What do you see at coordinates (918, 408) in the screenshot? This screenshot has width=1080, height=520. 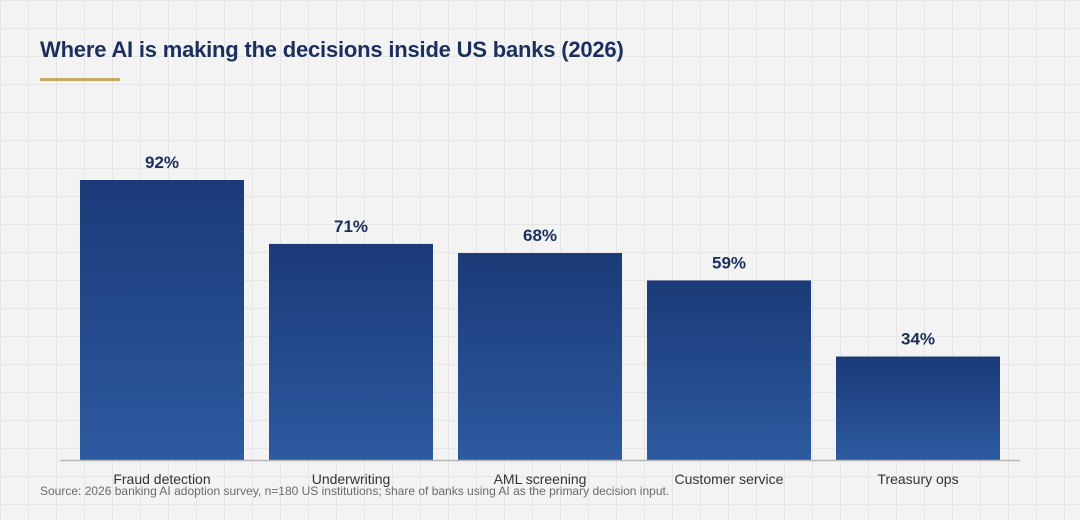 I see `bar-treasury-ops` at bounding box center [918, 408].